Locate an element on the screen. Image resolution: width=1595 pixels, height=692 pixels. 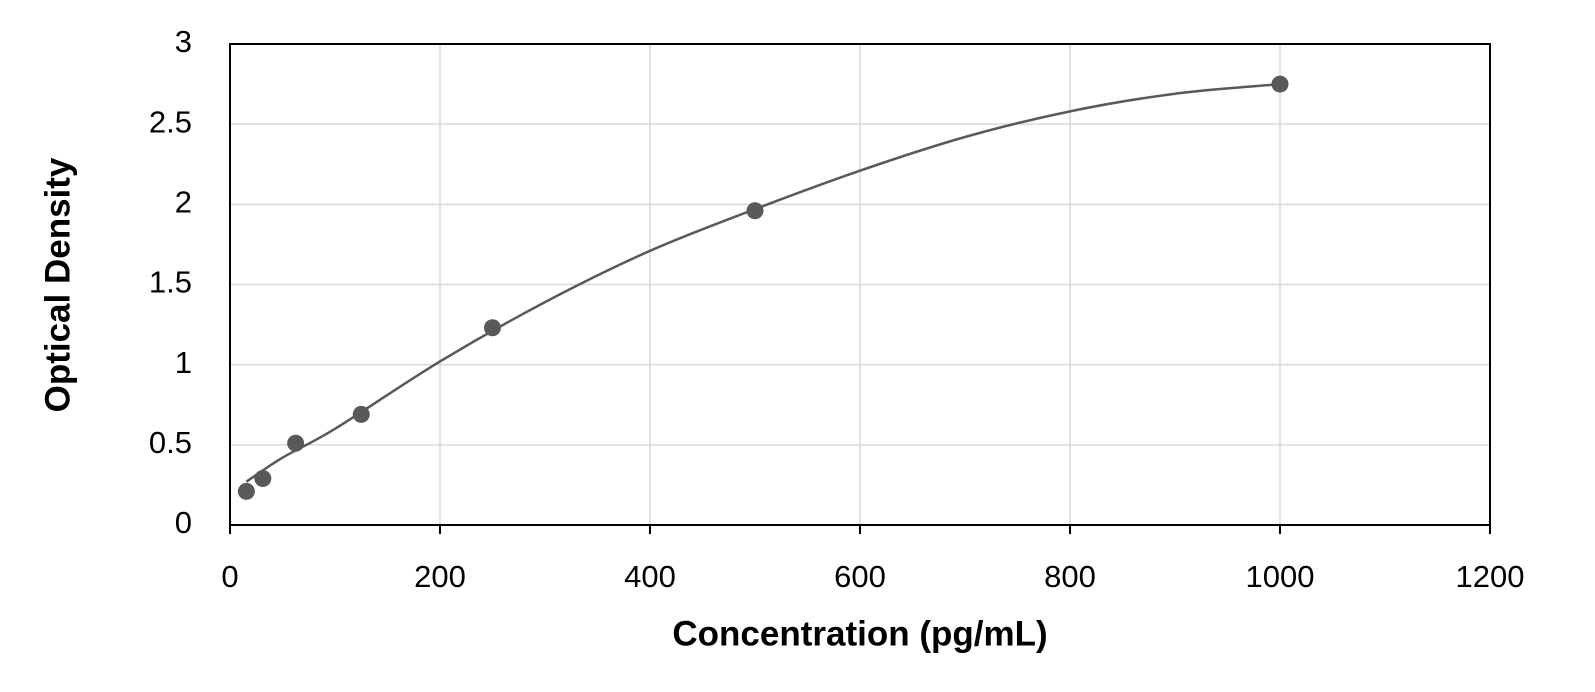
x-axis-title: Concentration (pg/mL) is located at coordinates (859, 633).